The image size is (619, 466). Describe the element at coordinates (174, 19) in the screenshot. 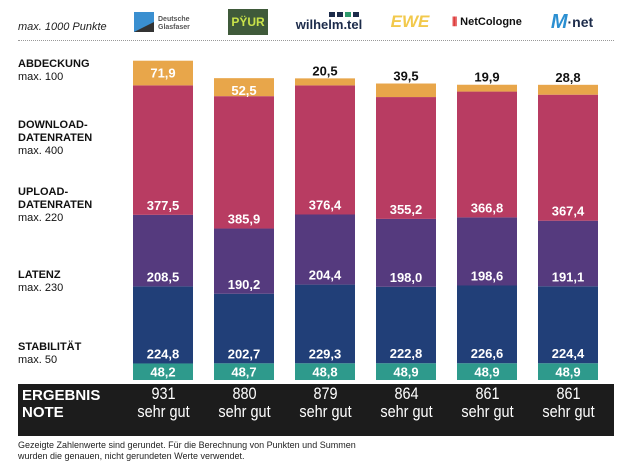

I see `svg-text: Deutsche` at that location.